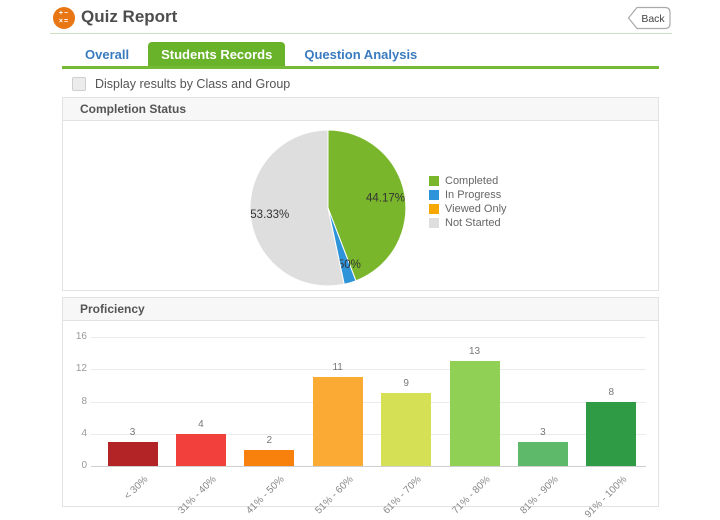  Describe the element at coordinates (360, 67) in the screenshot. I see `tab-underline` at that location.